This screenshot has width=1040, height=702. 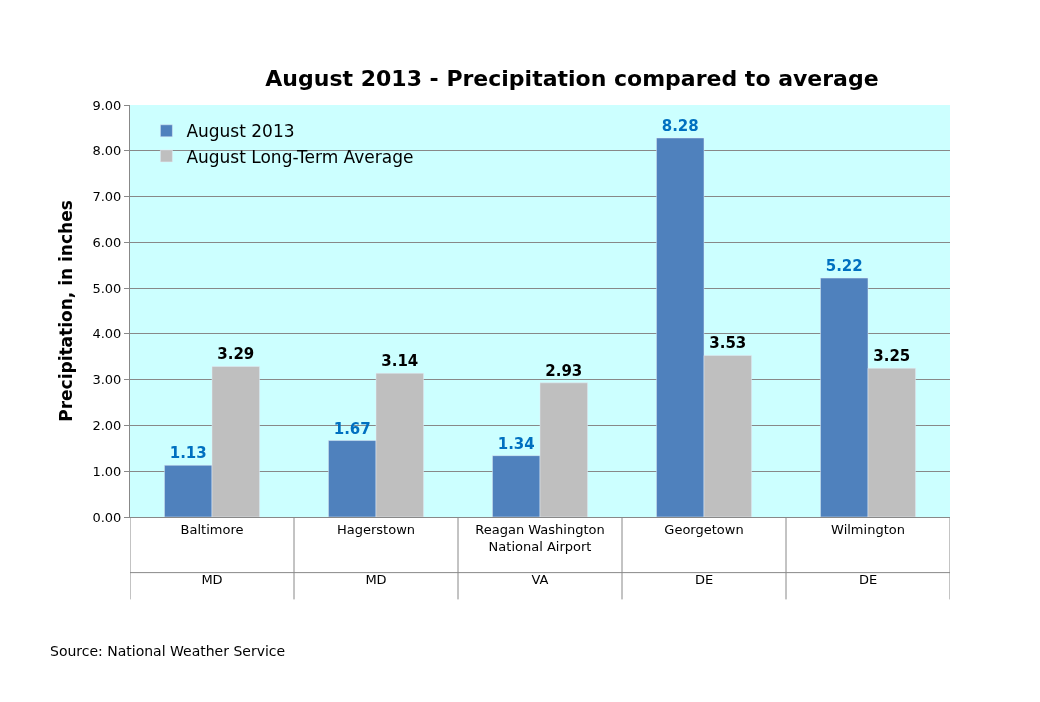 I want to click on data-label: 3.53, so click(x=728, y=343).